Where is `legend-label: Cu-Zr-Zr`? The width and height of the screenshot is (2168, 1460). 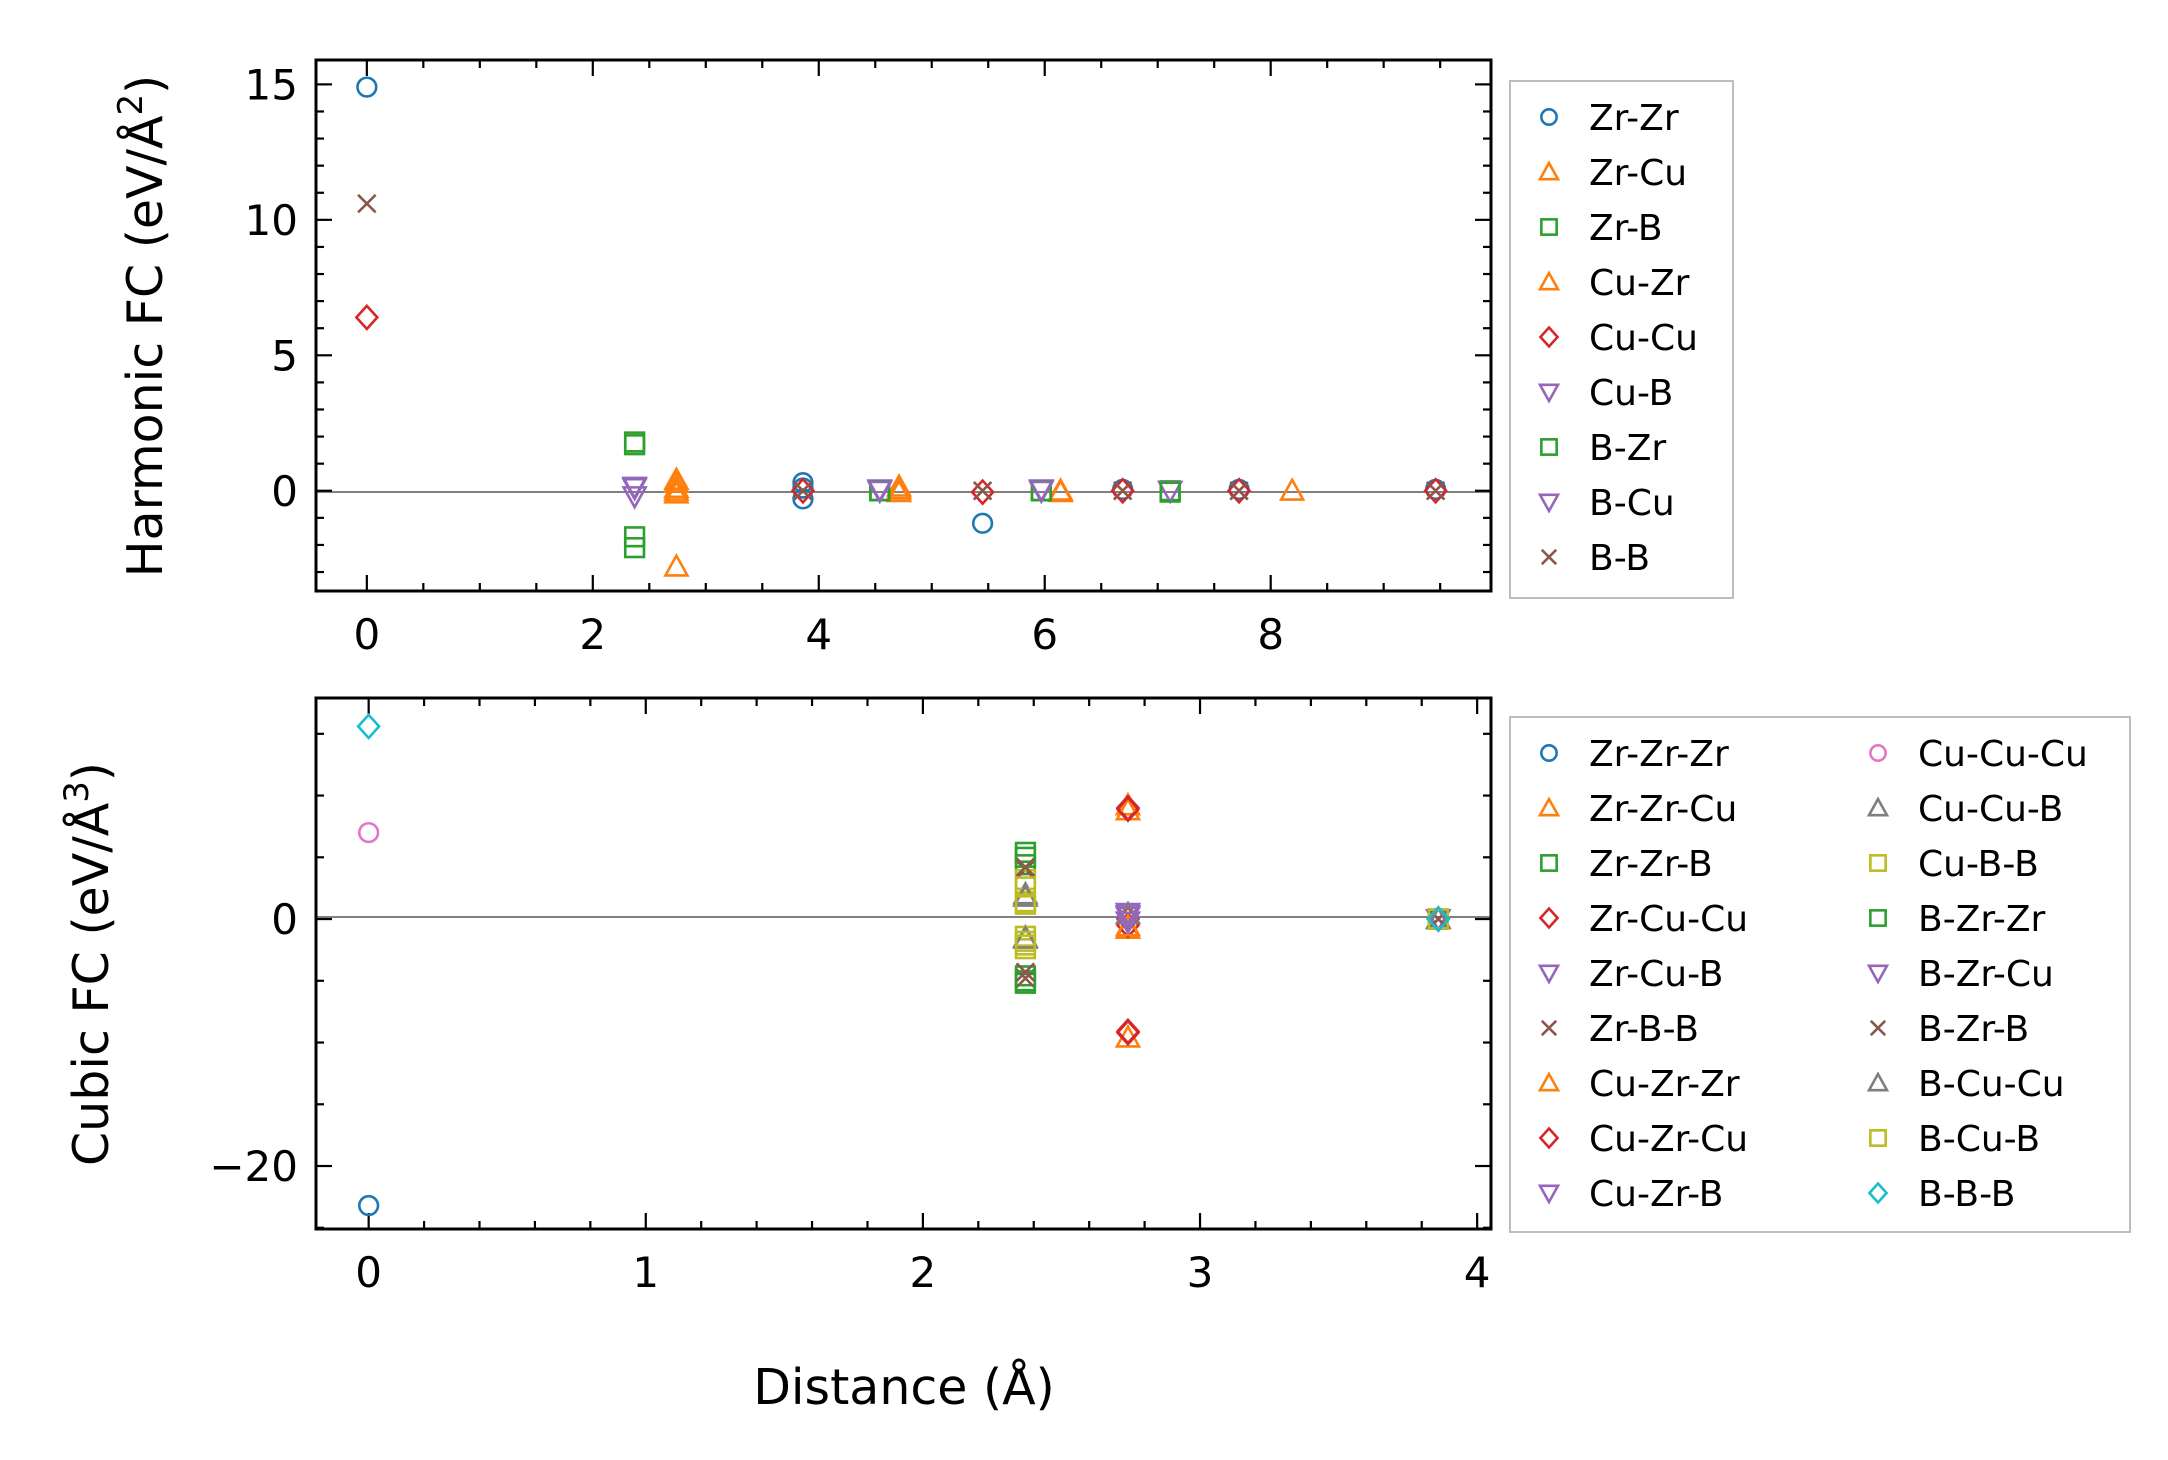
legend-label: Cu-Zr-Zr is located at coordinates (1664, 1084).